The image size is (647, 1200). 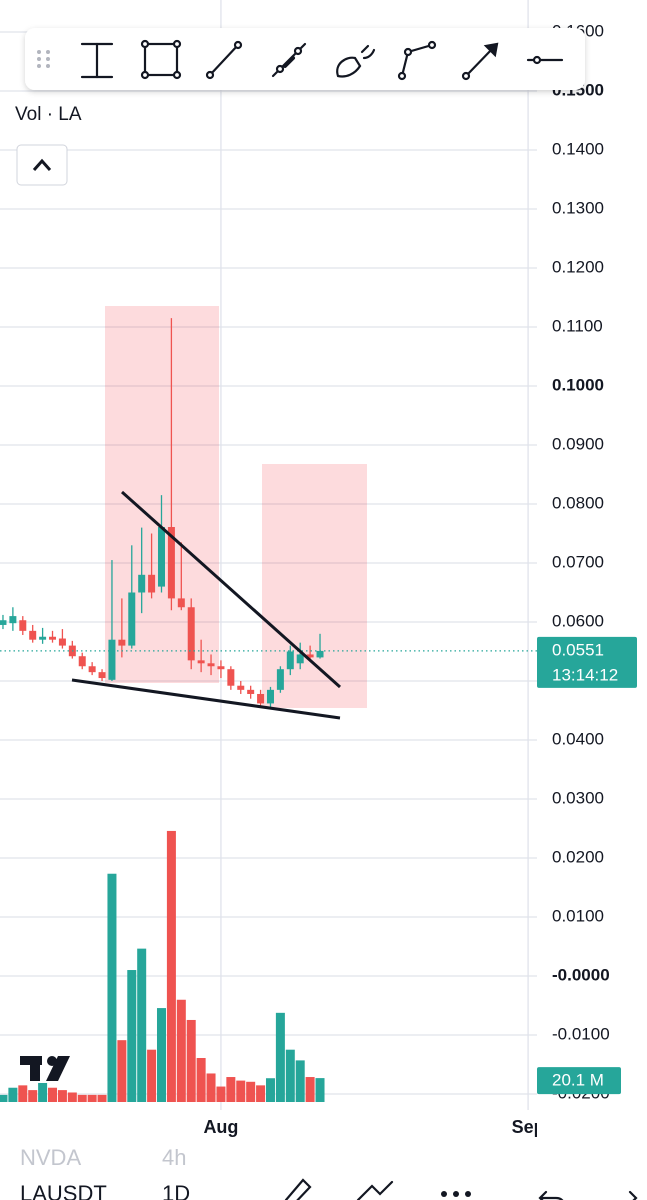 What do you see at coordinates (43, 59) in the screenshot?
I see `drag-handle` at bounding box center [43, 59].